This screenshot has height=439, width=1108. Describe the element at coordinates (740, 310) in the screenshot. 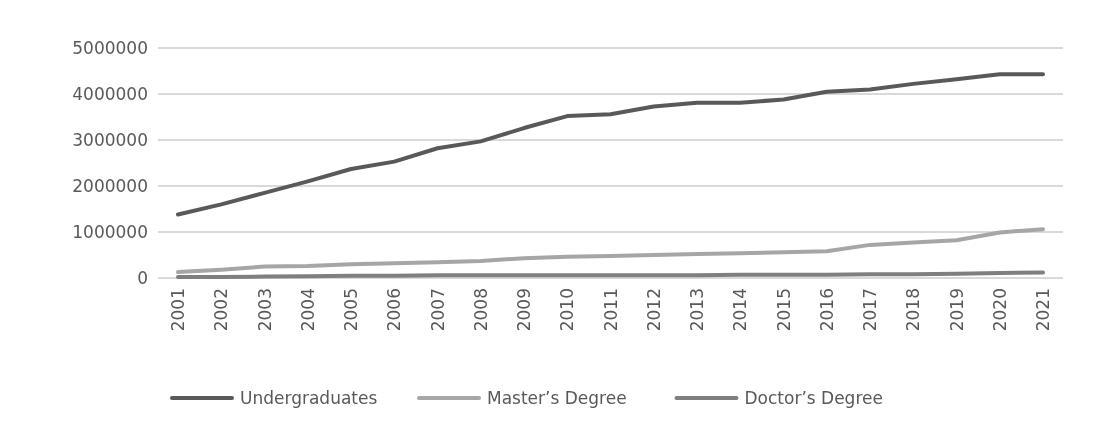

I see `x-tick-label: 2014` at that location.